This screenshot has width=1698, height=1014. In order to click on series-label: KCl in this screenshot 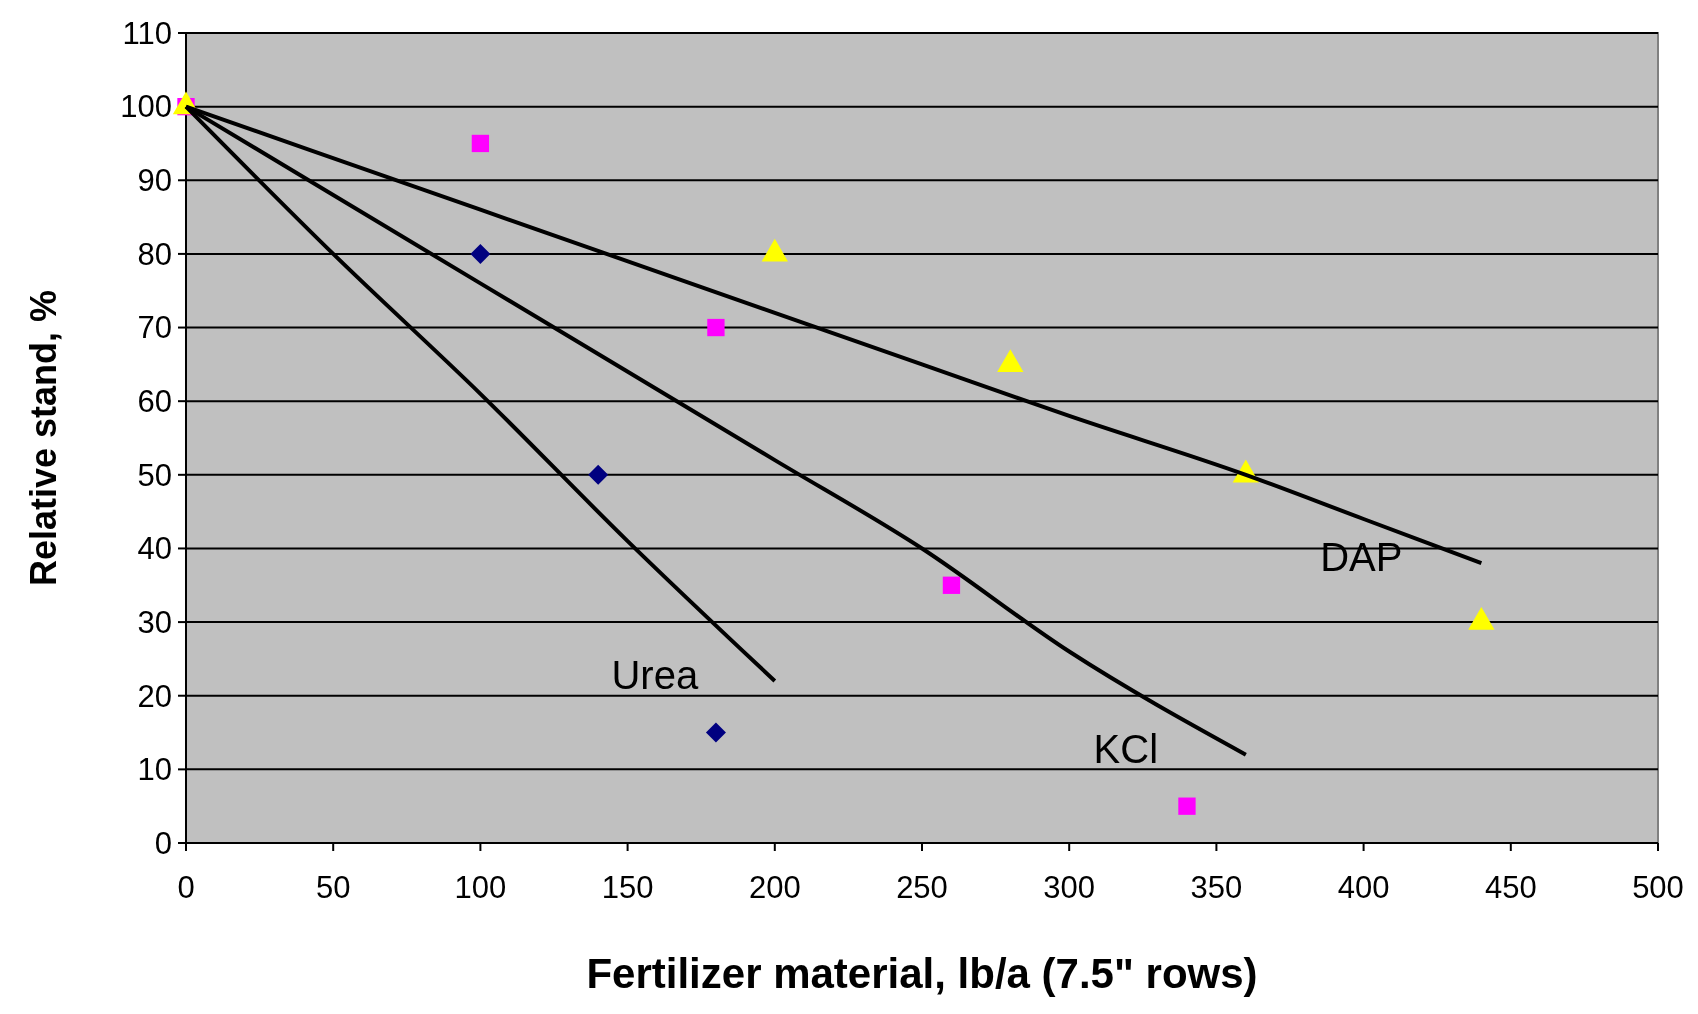, I will do `click(1126, 748)`.